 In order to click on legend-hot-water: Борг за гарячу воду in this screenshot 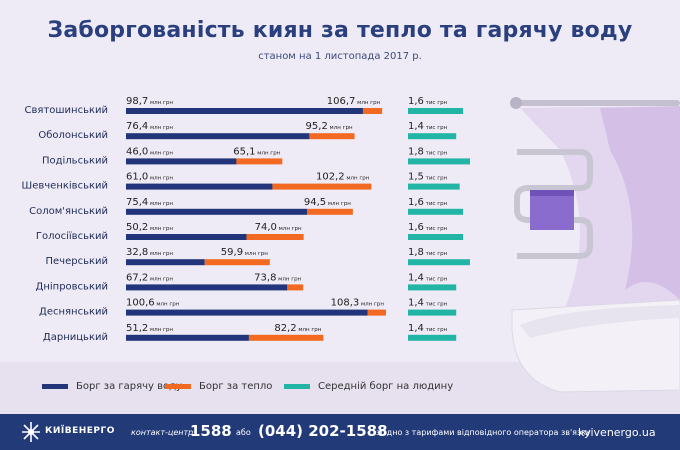, I will do `click(112, 386)`.